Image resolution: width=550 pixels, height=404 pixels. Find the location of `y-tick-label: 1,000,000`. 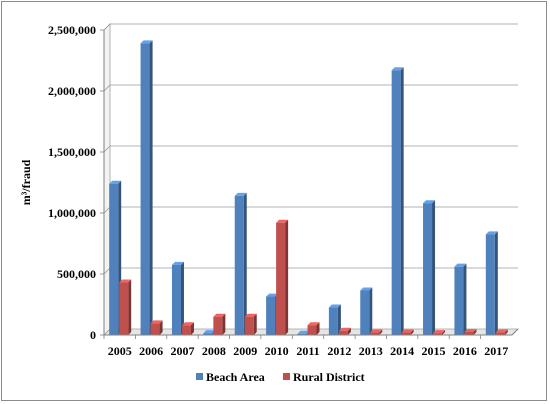

y-tick-label: 1,000,000 is located at coordinates (72, 213).